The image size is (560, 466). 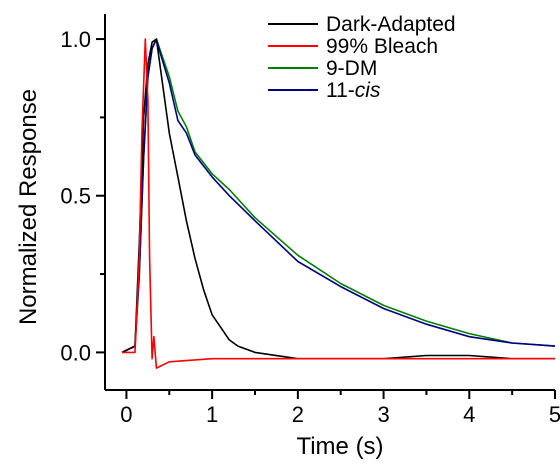 I want to click on x-tick-label: 2, so click(x=298, y=414).